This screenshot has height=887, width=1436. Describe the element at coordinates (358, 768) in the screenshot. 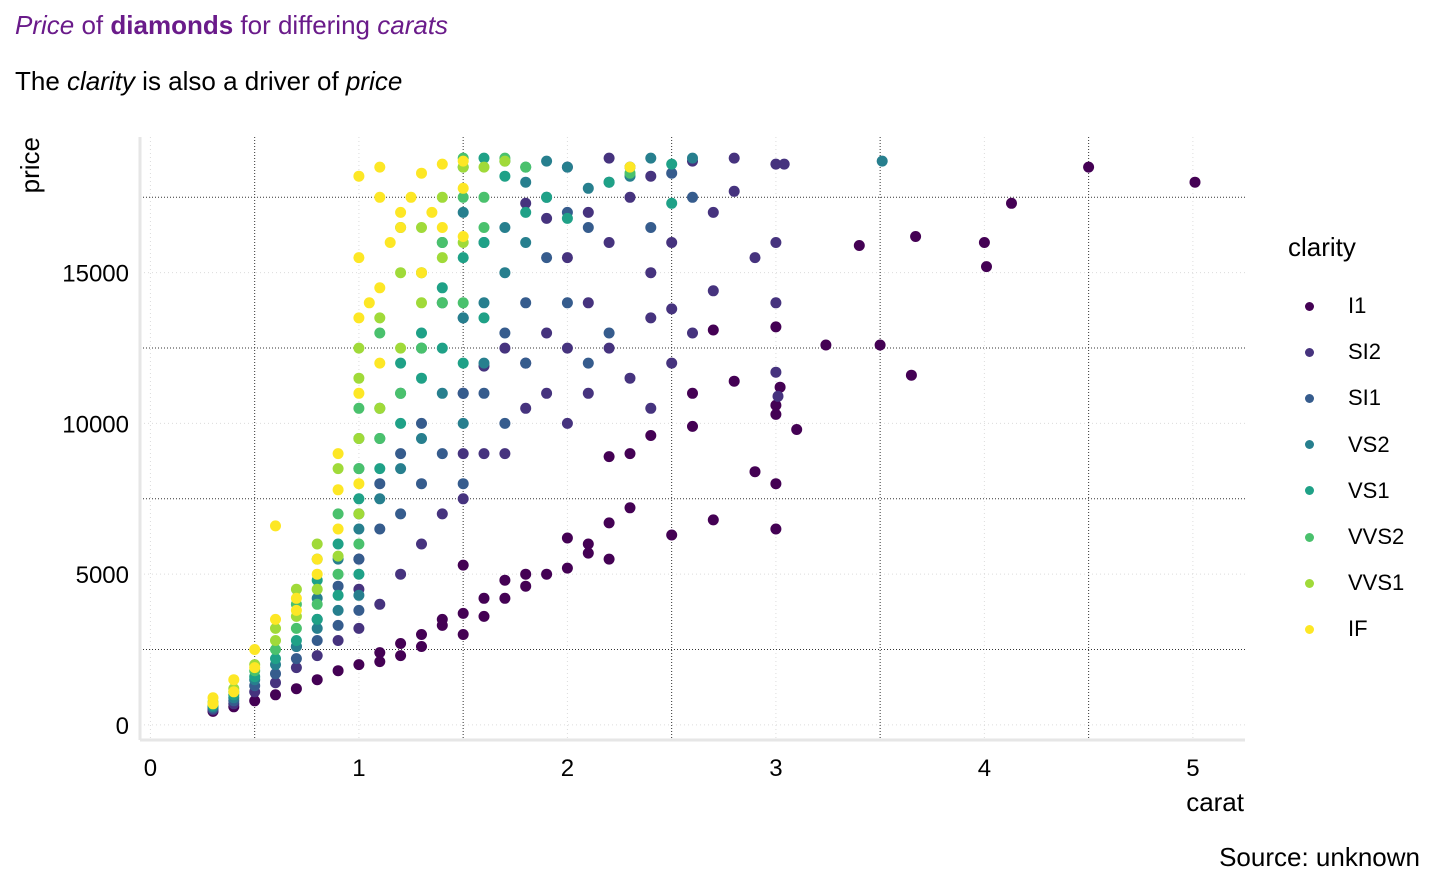

I see `x-tick-label: 1` at that location.